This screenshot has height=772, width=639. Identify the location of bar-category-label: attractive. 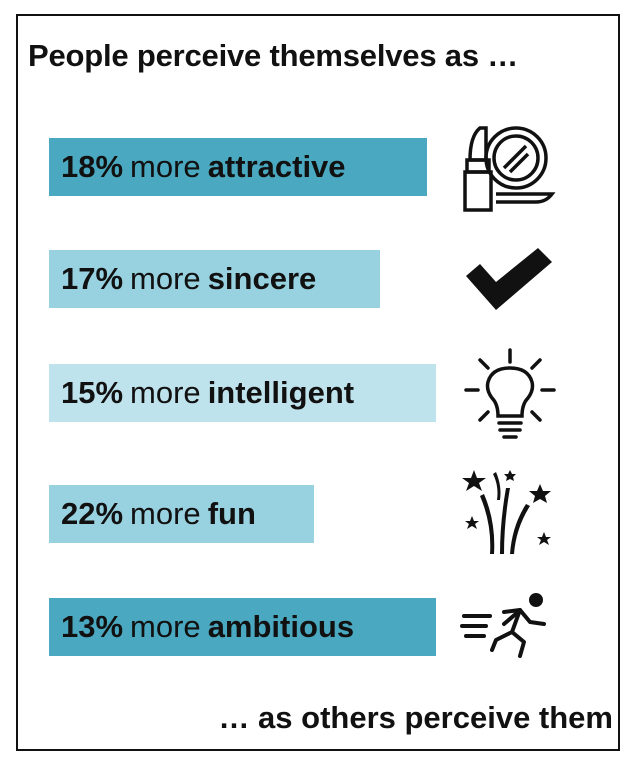
(276, 166).